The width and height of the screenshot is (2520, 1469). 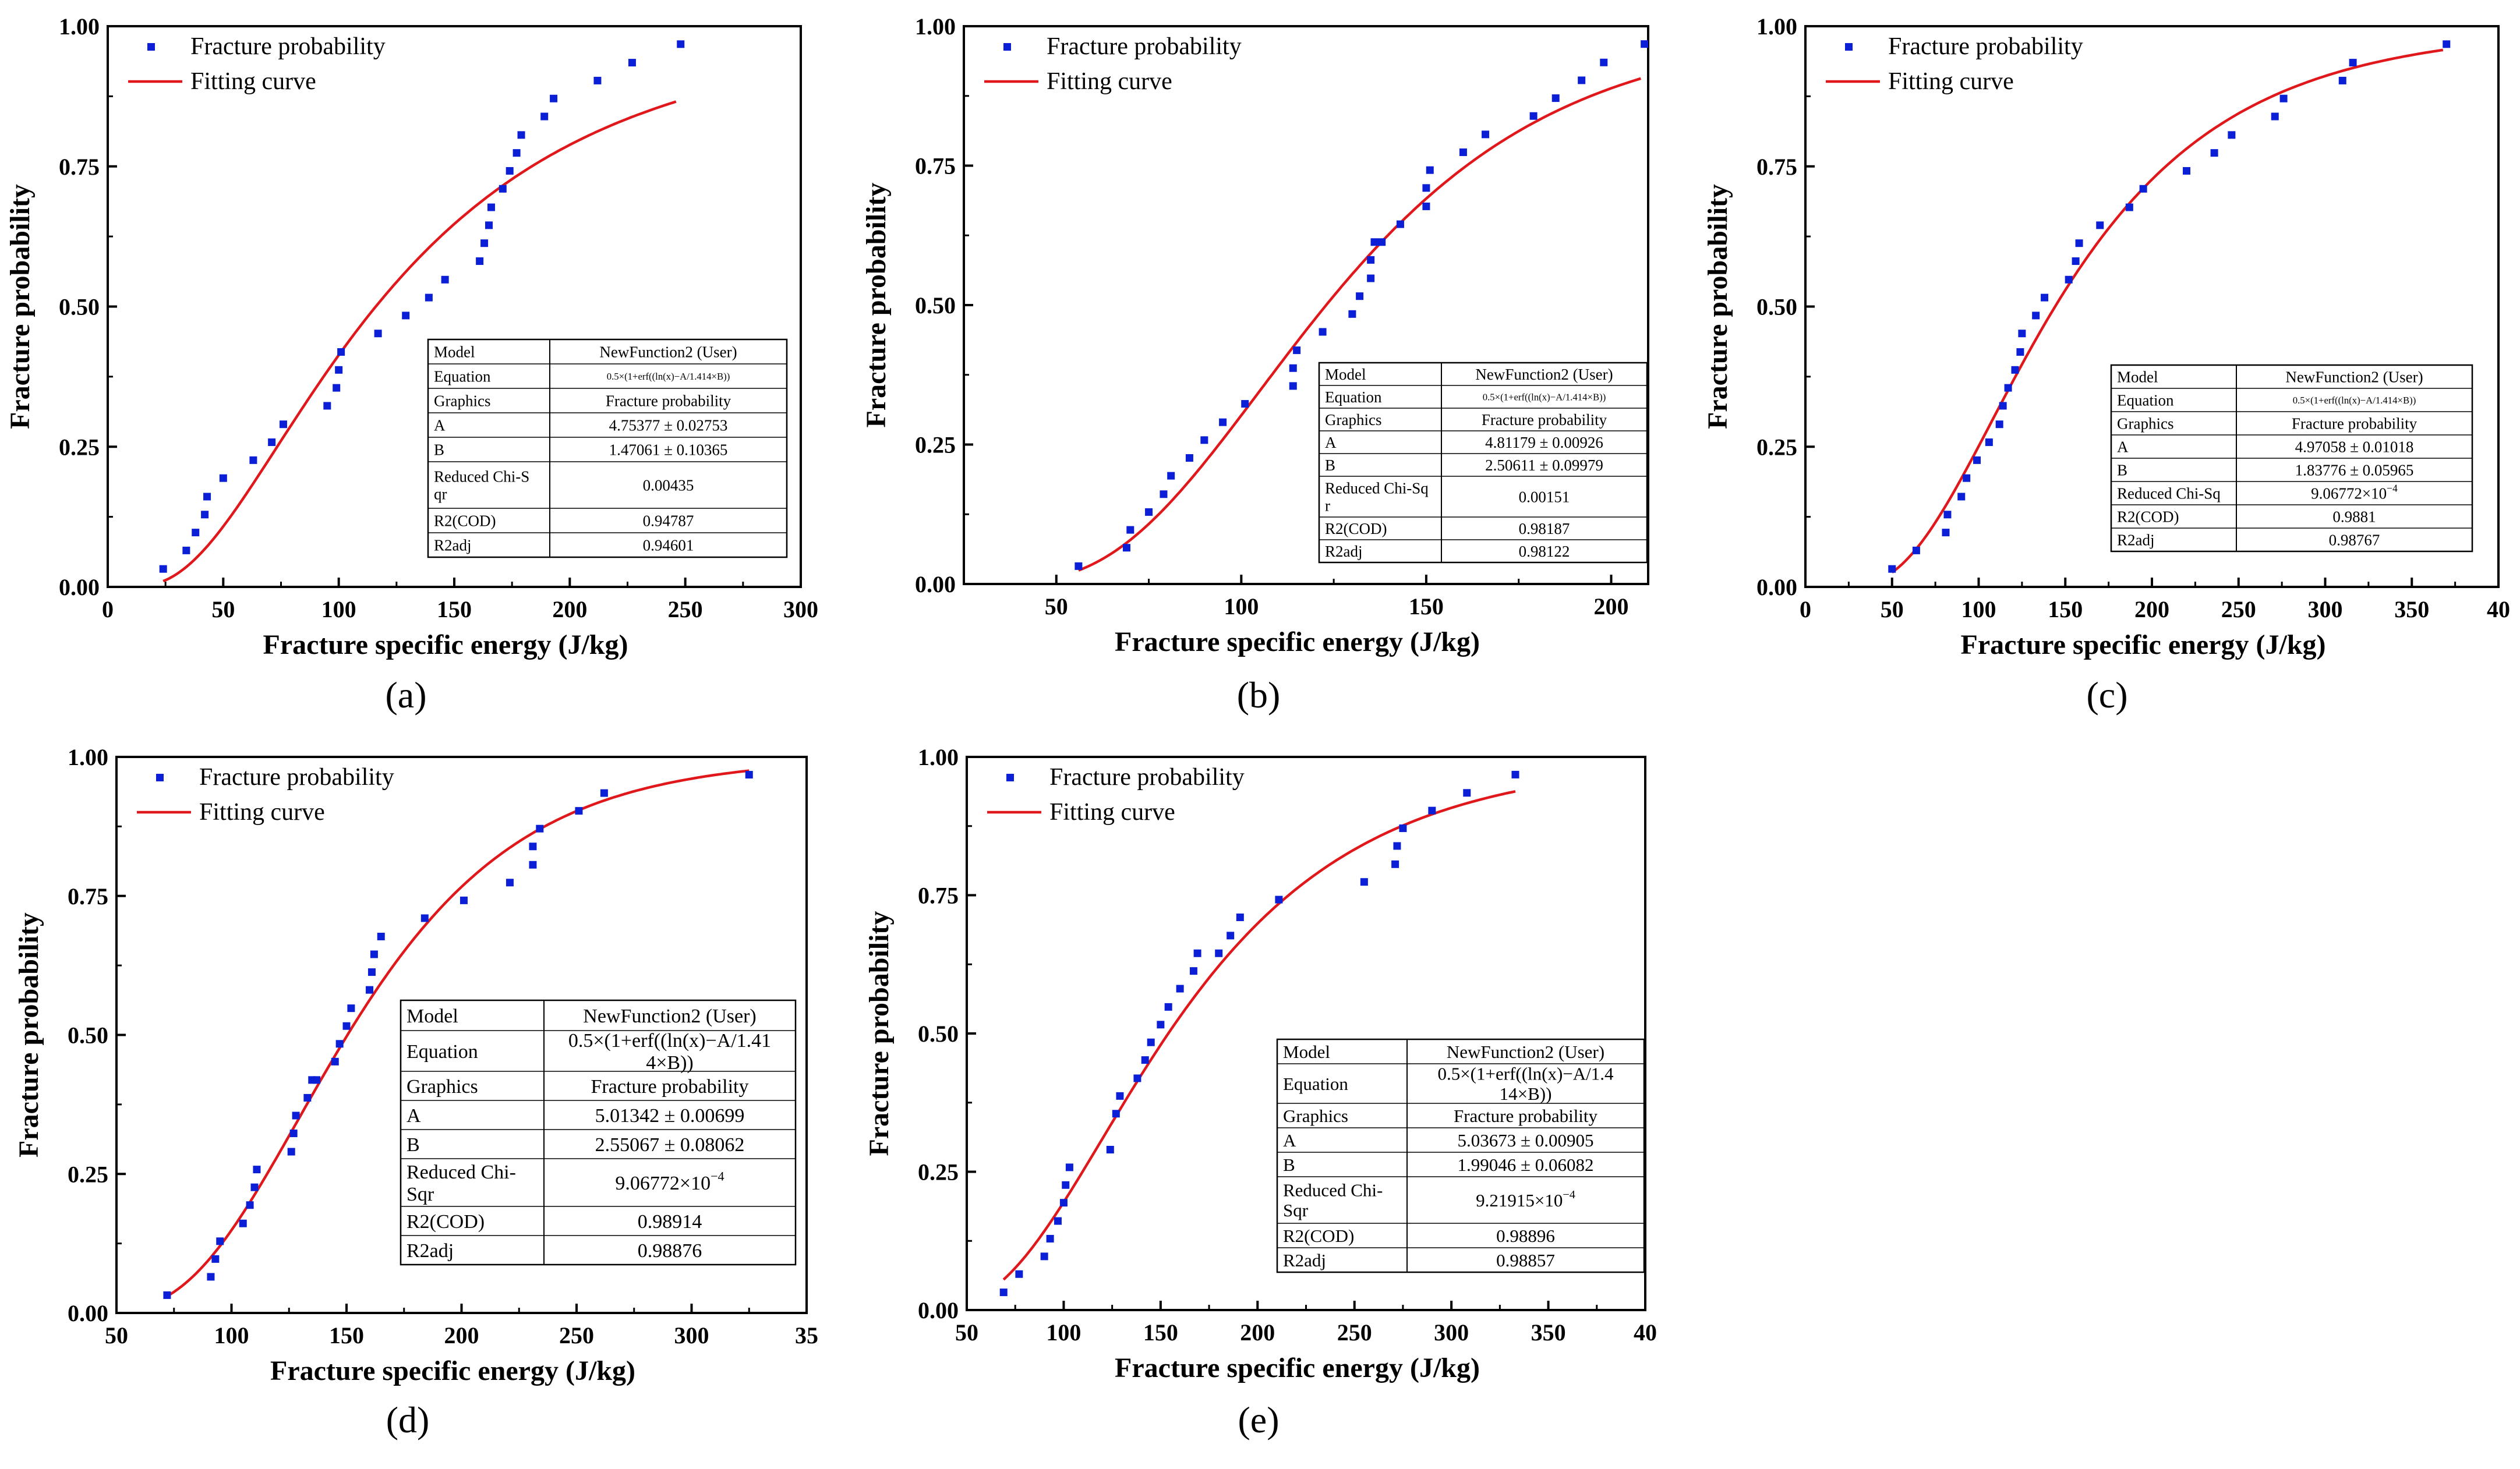 What do you see at coordinates (1304, 1260) in the screenshot?
I see `fit-table-label: R2adj` at bounding box center [1304, 1260].